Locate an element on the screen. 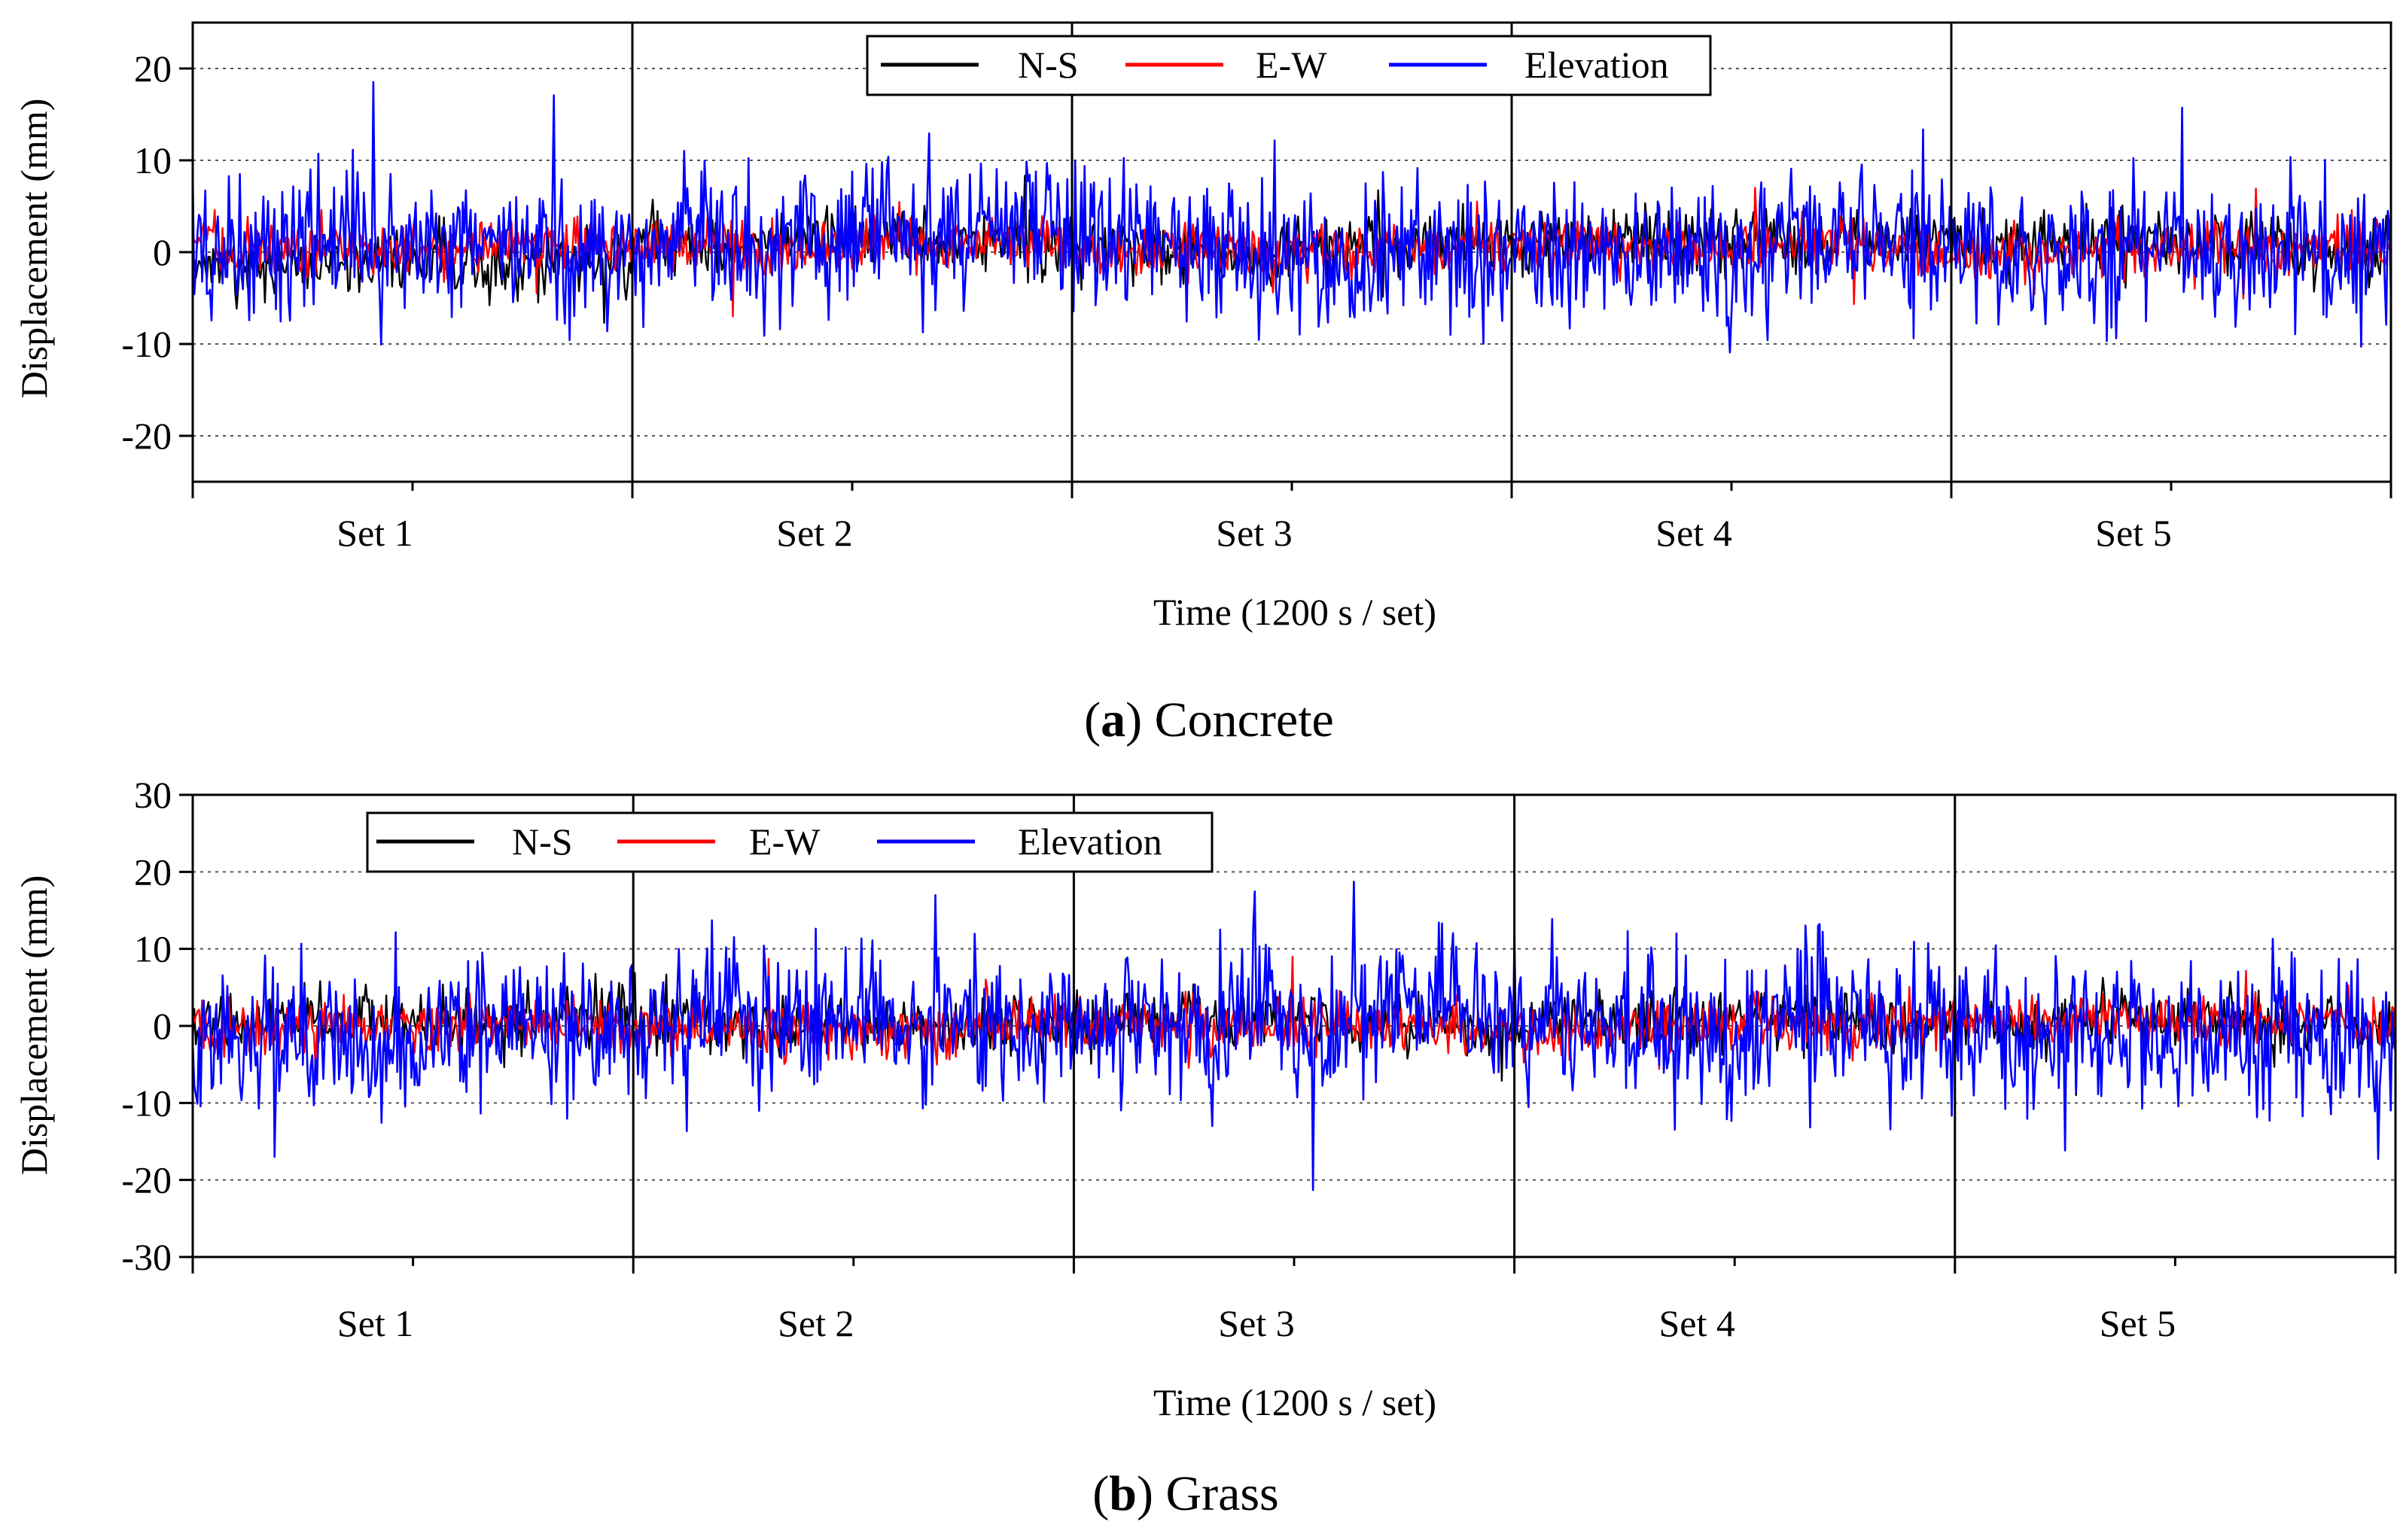 This screenshot has height=1540, width=2403. a-set-label: Set 5 is located at coordinates (2133, 533).